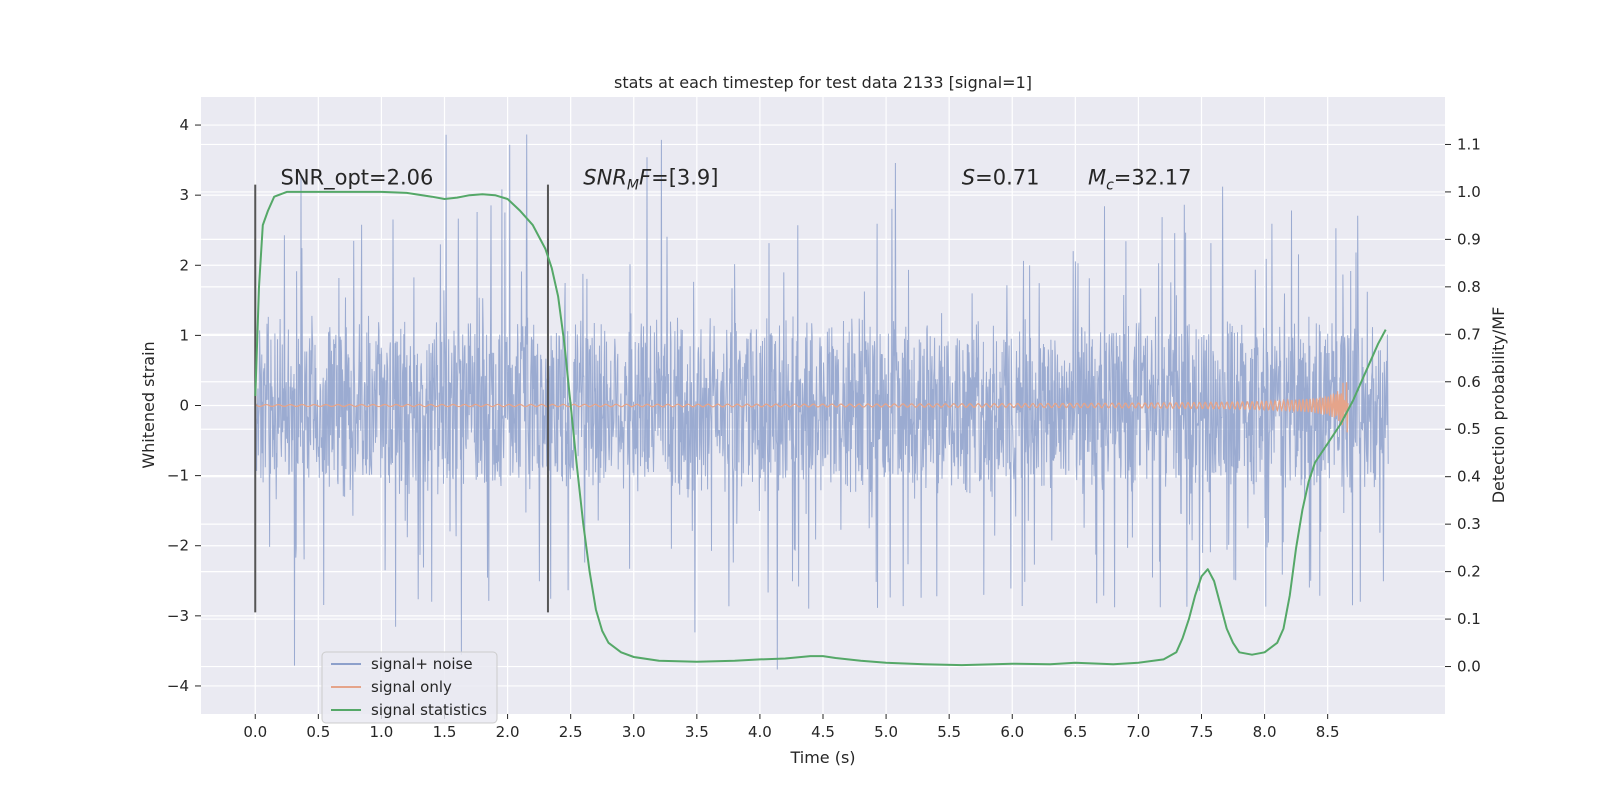 The width and height of the screenshot is (1600, 800). Describe the element at coordinates (1469, 334) in the screenshot. I see `y2-tick-label-4: 0.7` at that location.